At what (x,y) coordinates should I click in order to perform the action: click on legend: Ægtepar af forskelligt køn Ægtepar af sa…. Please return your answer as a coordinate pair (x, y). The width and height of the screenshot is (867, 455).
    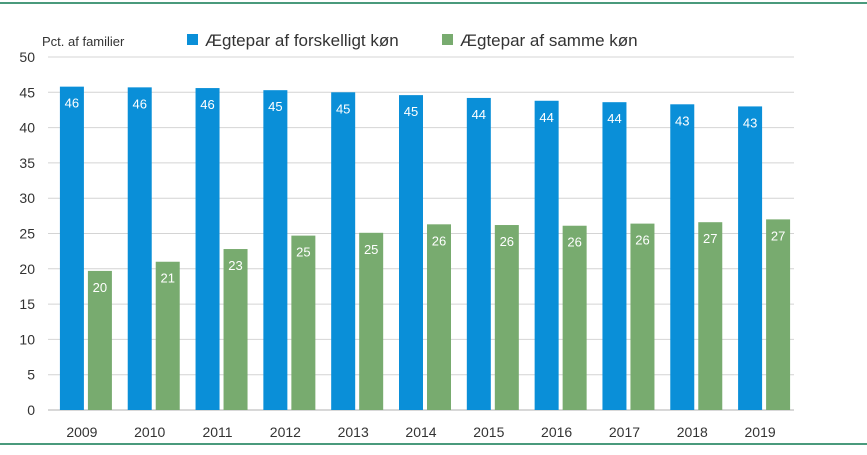
    Looking at the image, I should click on (412, 40).